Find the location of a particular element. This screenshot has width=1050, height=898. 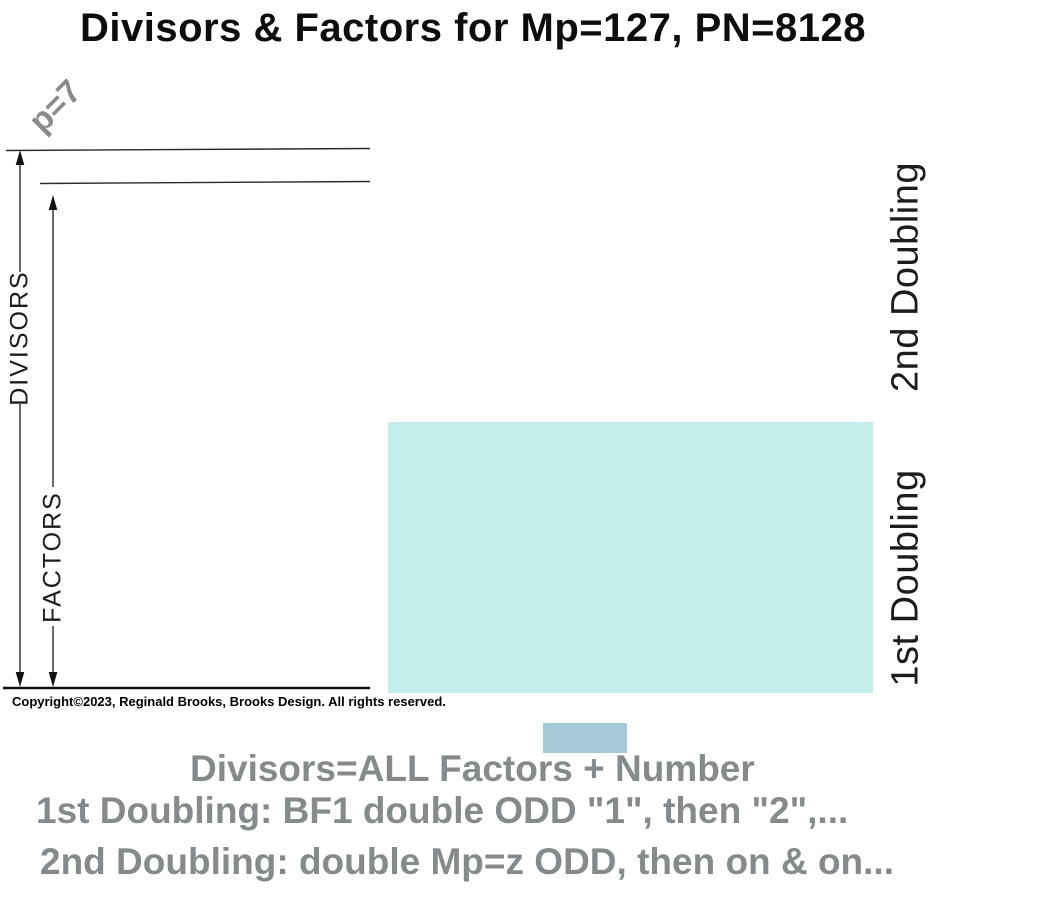

divisors-arrowhead-down-icon is located at coordinates (20, 679).